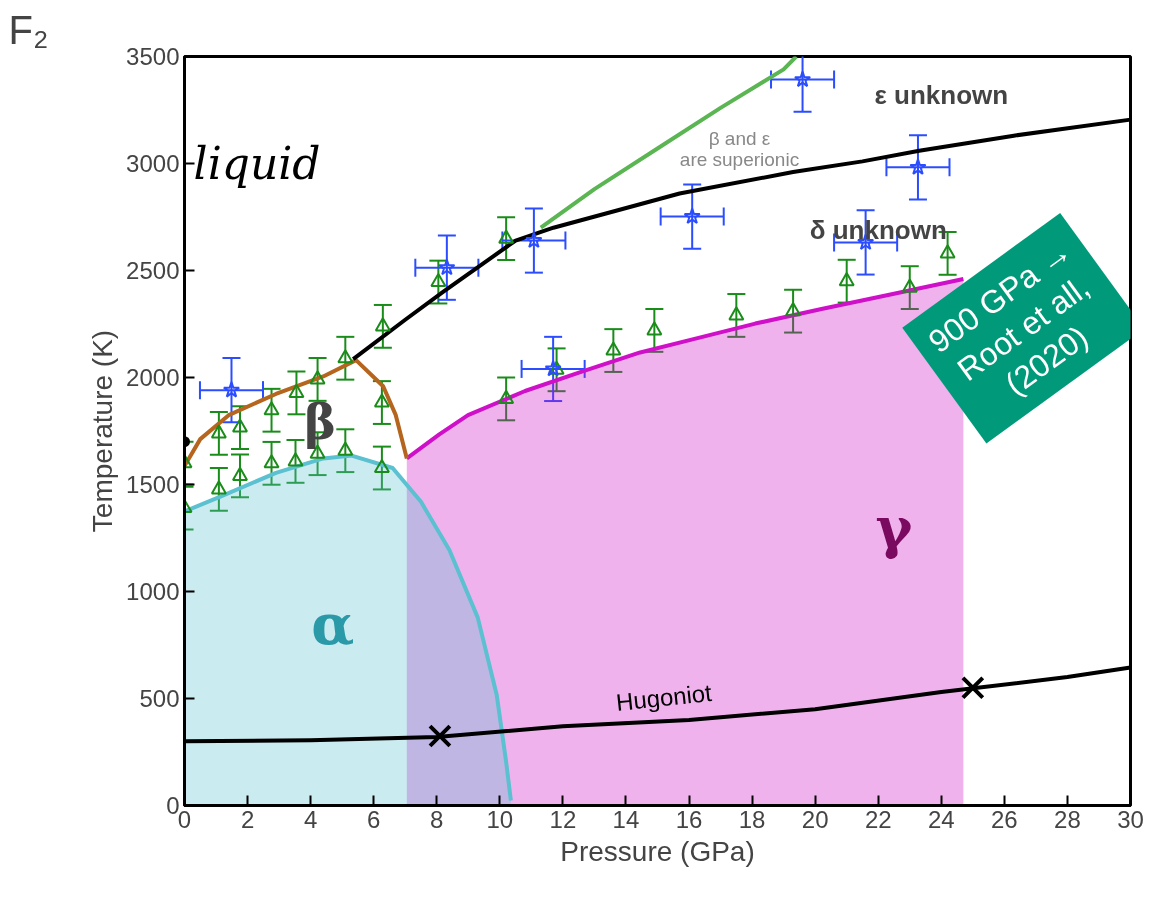  What do you see at coordinates (374, 819) in the screenshot?
I see `x-tick-label: 6` at bounding box center [374, 819].